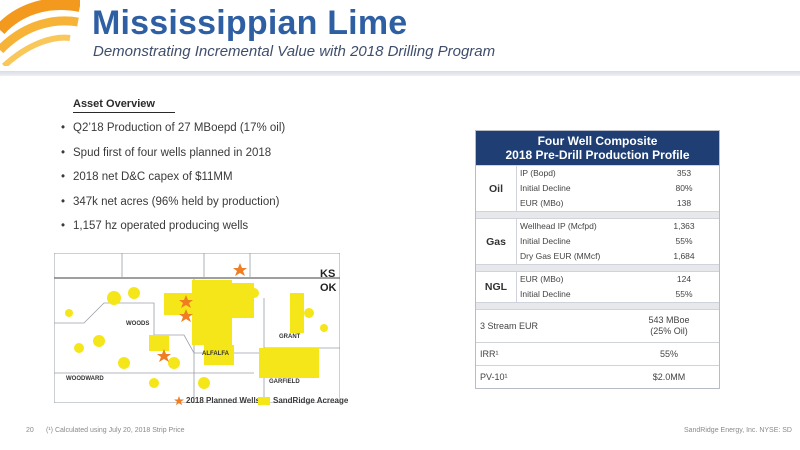 This screenshot has width=800, height=450. I want to click on header-divider, so click(400, 73).